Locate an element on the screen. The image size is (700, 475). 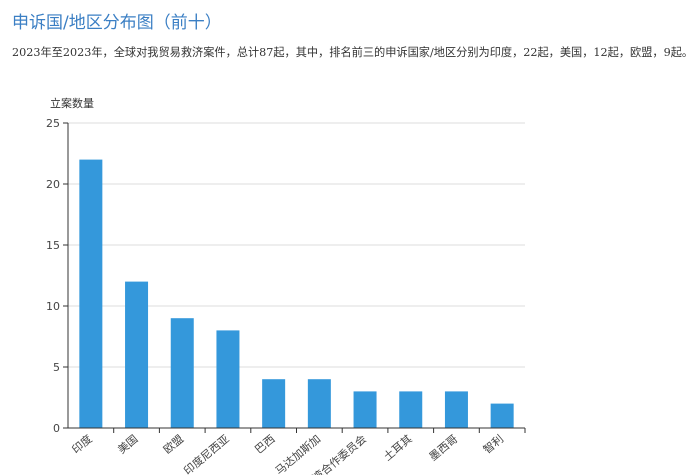
x-tick-label: 巴西 is located at coordinates (264, 444).